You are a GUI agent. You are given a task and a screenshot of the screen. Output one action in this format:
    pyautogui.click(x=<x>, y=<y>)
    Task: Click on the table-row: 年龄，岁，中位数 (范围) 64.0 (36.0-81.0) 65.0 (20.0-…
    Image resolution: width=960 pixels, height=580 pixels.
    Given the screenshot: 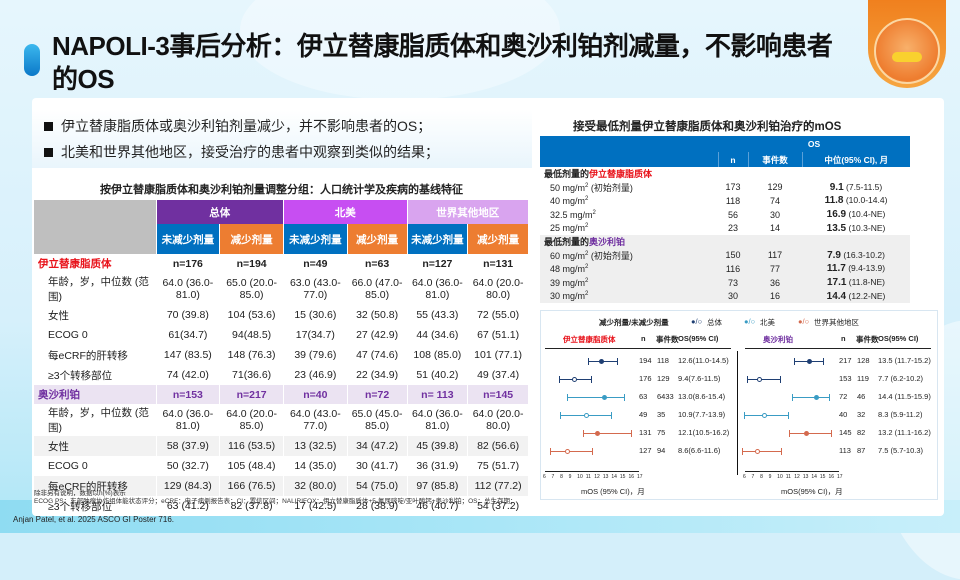 What is the action you would take?
    pyautogui.click(x=281, y=289)
    